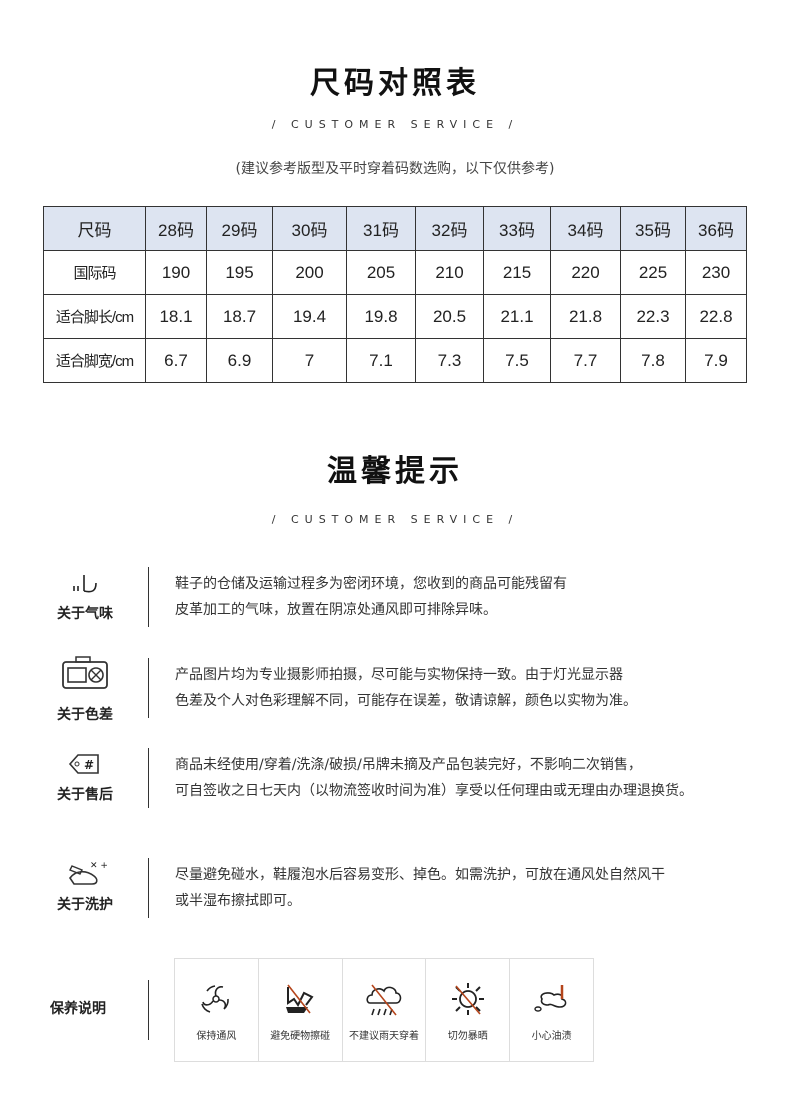 This screenshot has width=790, height=1109. Describe the element at coordinates (309, 360) in the screenshot. I see `table-cell: 7` at that location.